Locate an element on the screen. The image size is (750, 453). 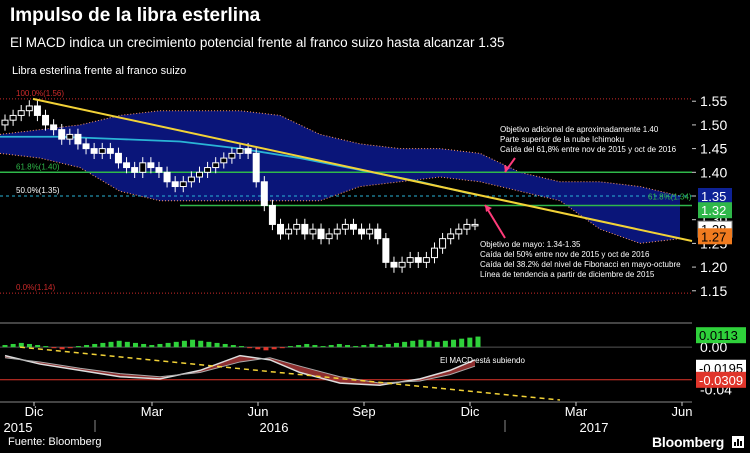
macd-badge-label: 0.0113 is located at coordinates (718, 335).